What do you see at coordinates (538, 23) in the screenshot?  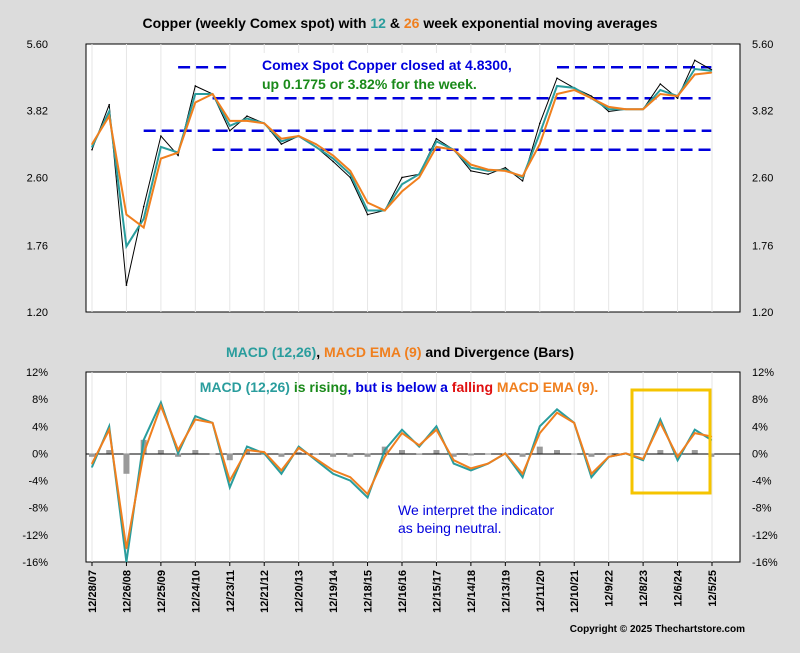 I see `title-part: week exponential moving averages` at bounding box center [538, 23].